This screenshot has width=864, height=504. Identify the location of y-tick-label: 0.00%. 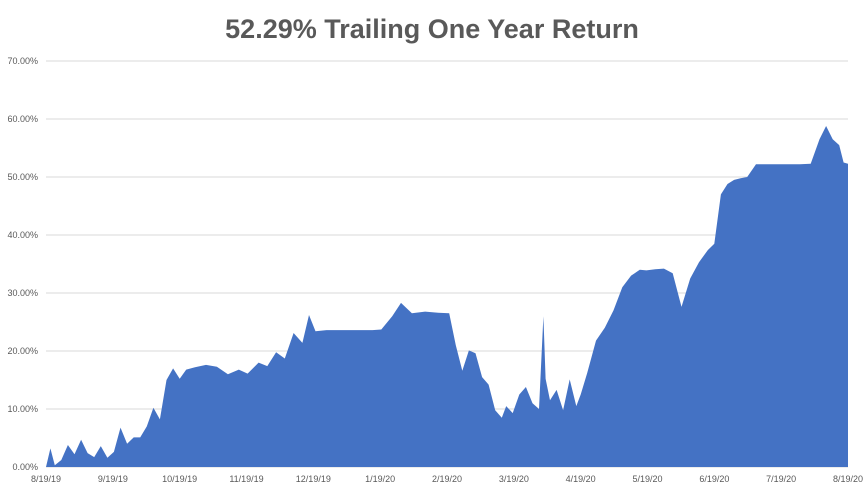
(25, 467).